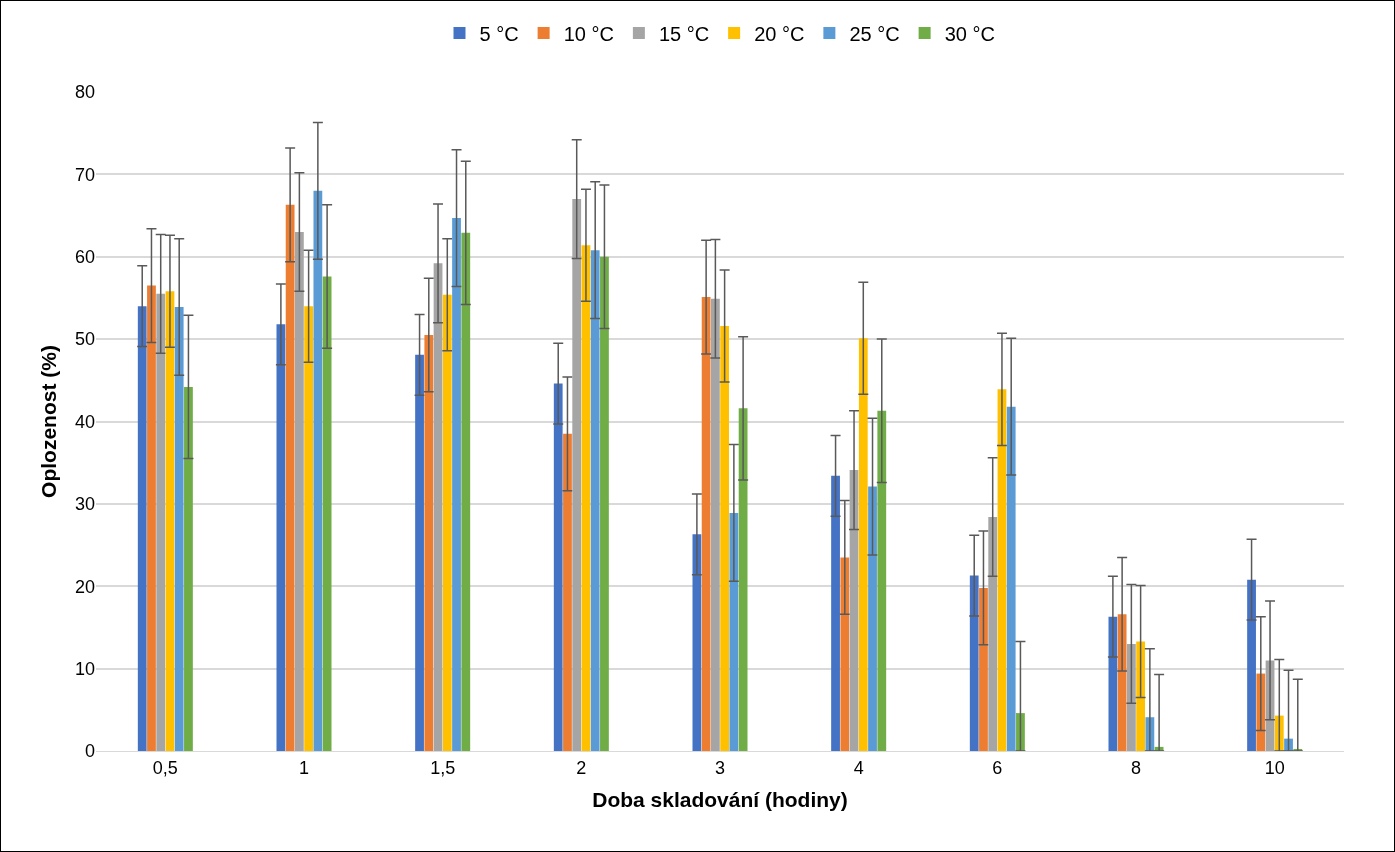 The image size is (1395, 852). I want to click on x-tick-label: 10, so click(1274, 767).